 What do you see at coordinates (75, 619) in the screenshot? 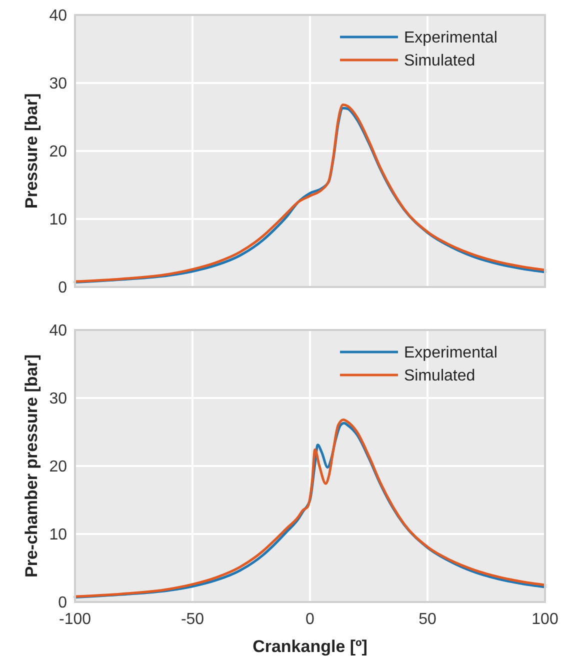
I see `x-tick-label: -100` at bounding box center [75, 619].